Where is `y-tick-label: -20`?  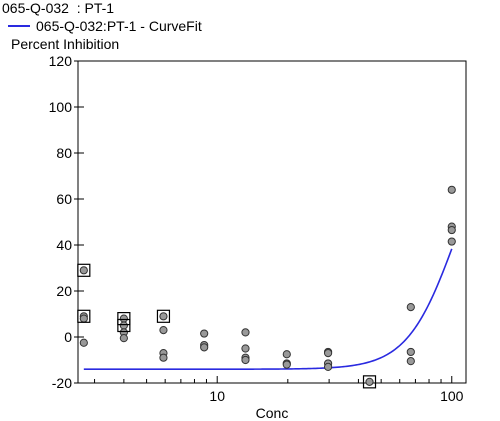
y-tick-label: -20 is located at coordinates (62, 383).